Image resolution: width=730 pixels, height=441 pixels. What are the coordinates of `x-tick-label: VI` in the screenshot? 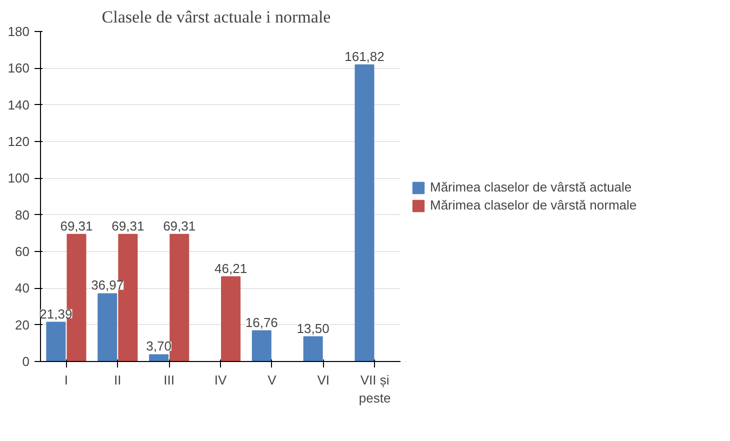 It's located at (323, 380).